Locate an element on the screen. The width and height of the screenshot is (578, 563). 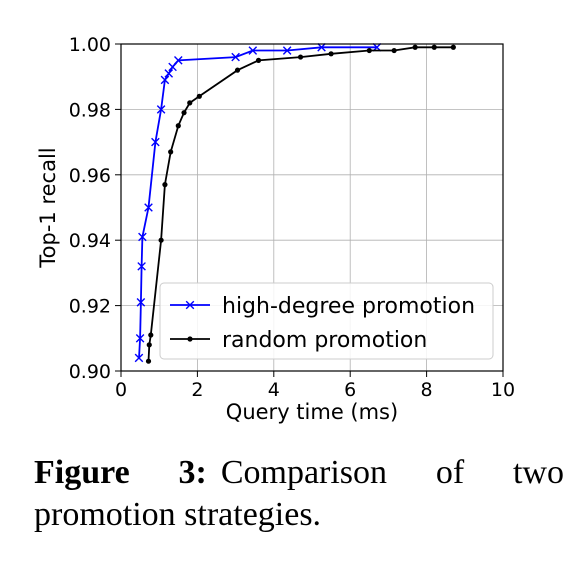
legend-marker-x is located at coordinates (190, 305).